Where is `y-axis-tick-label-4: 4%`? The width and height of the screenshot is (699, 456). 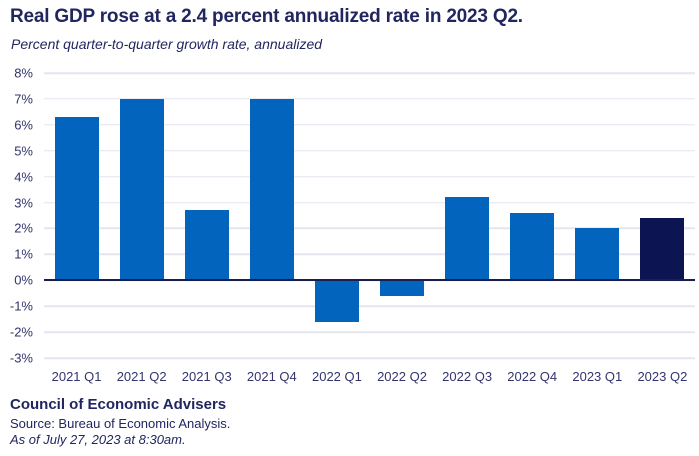
y-axis-tick-label-4: 4% is located at coordinates (23, 177).